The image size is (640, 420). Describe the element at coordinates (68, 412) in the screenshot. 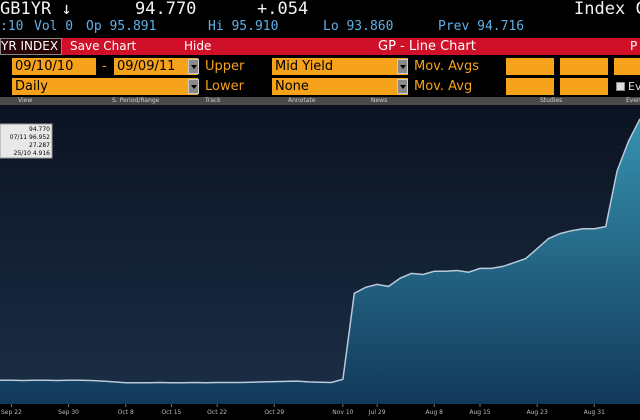

I see `x-tick-label: Sep 30` at that location.